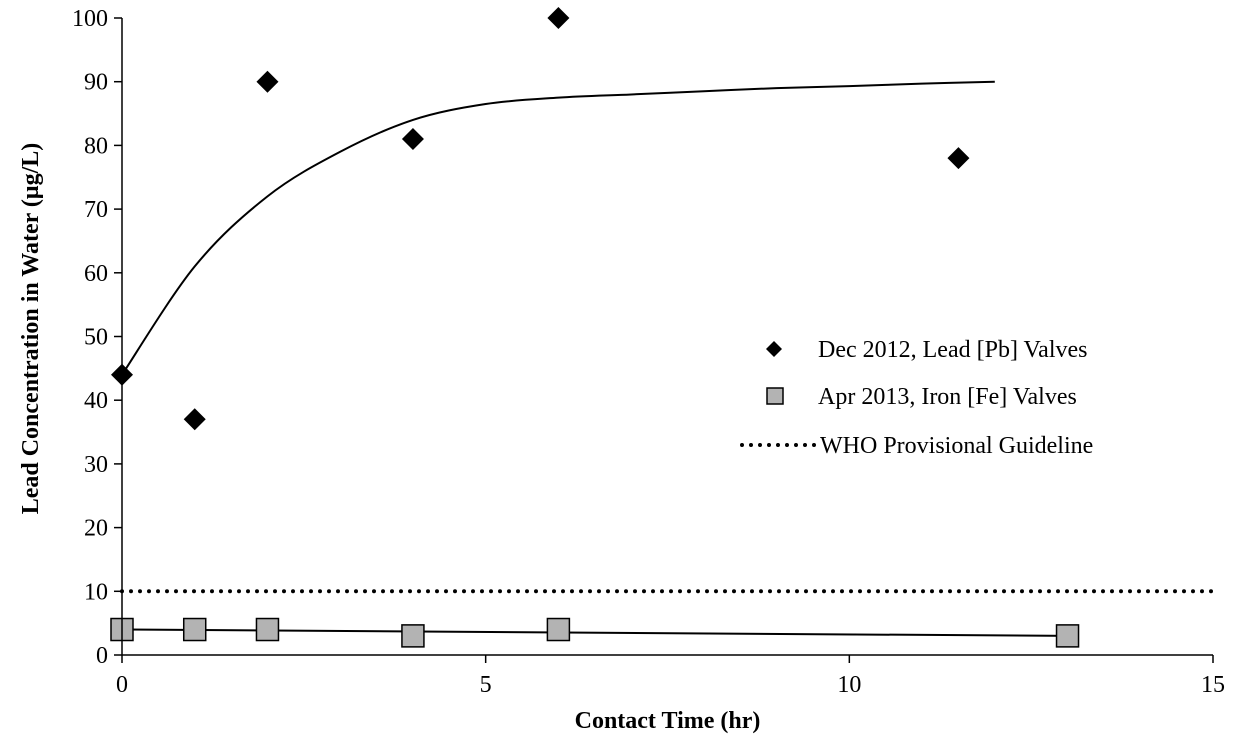 The height and width of the screenshot is (738, 1241). I want to click on y-tick-label: 90, so click(96, 83).